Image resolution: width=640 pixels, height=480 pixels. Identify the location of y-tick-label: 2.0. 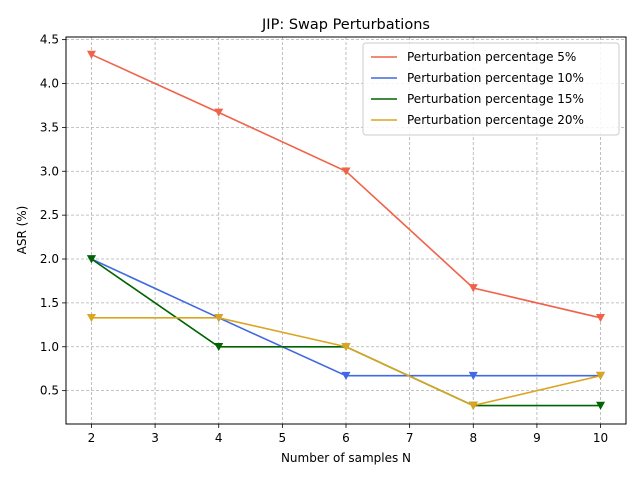
(49, 259).